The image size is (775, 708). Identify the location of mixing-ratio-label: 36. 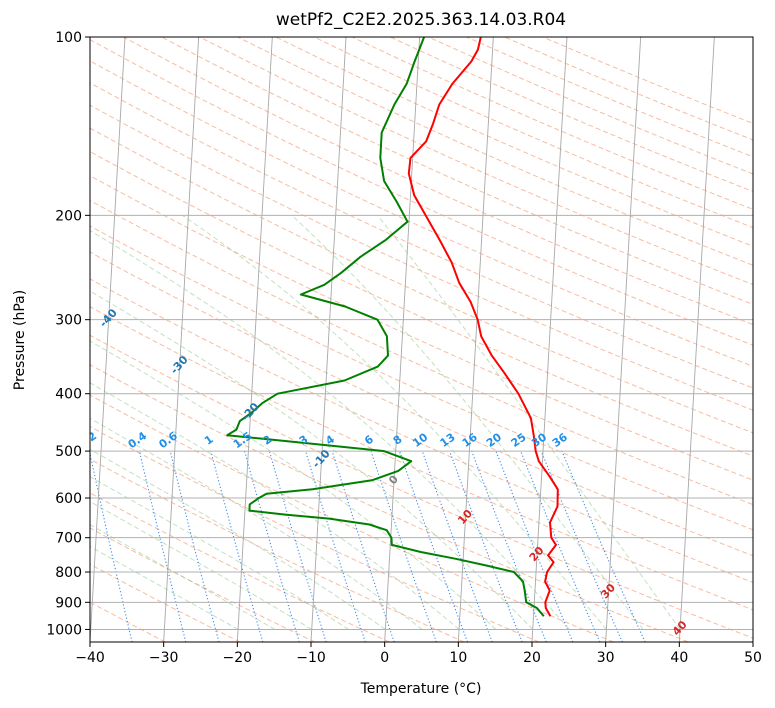
(560, 440).